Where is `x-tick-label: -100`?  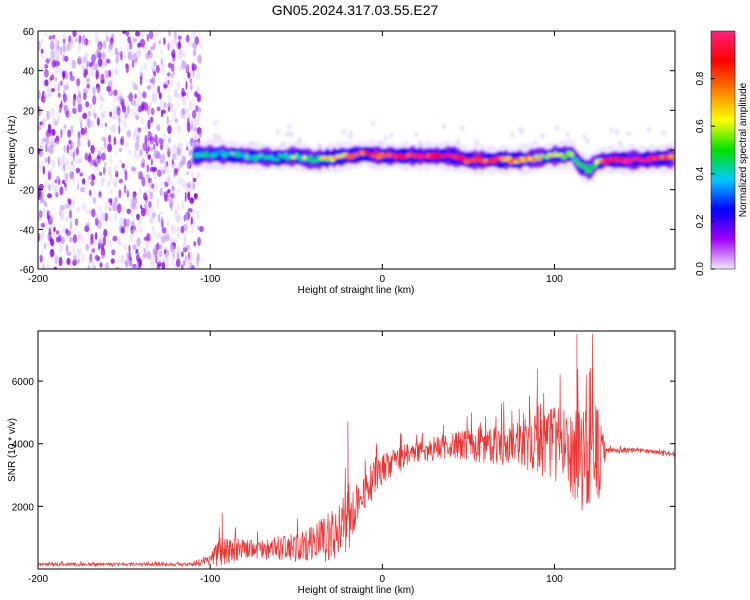
x-tick-label: -100 is located at coordinates (210, 279).